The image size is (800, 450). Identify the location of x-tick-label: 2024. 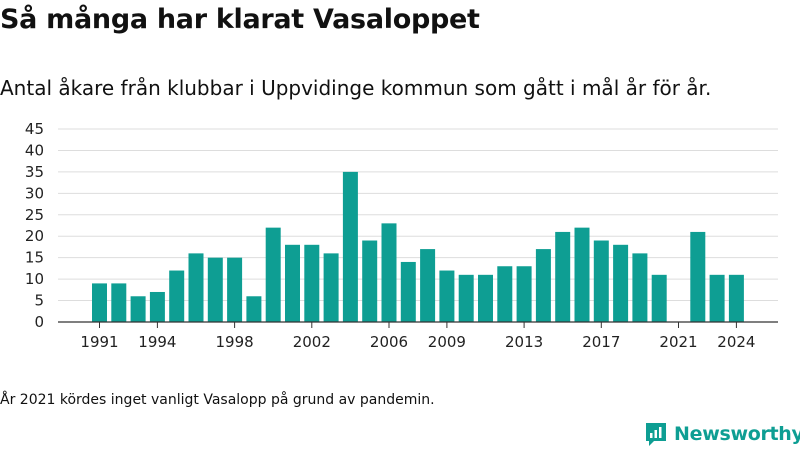
(736, 342).